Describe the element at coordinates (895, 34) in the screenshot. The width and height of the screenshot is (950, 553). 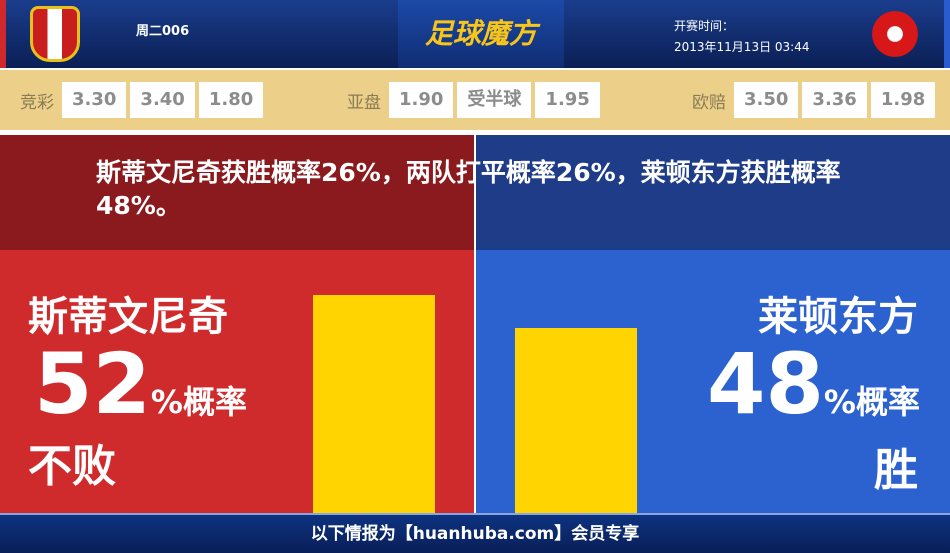
I see `away-team-crest-icon` at that location.